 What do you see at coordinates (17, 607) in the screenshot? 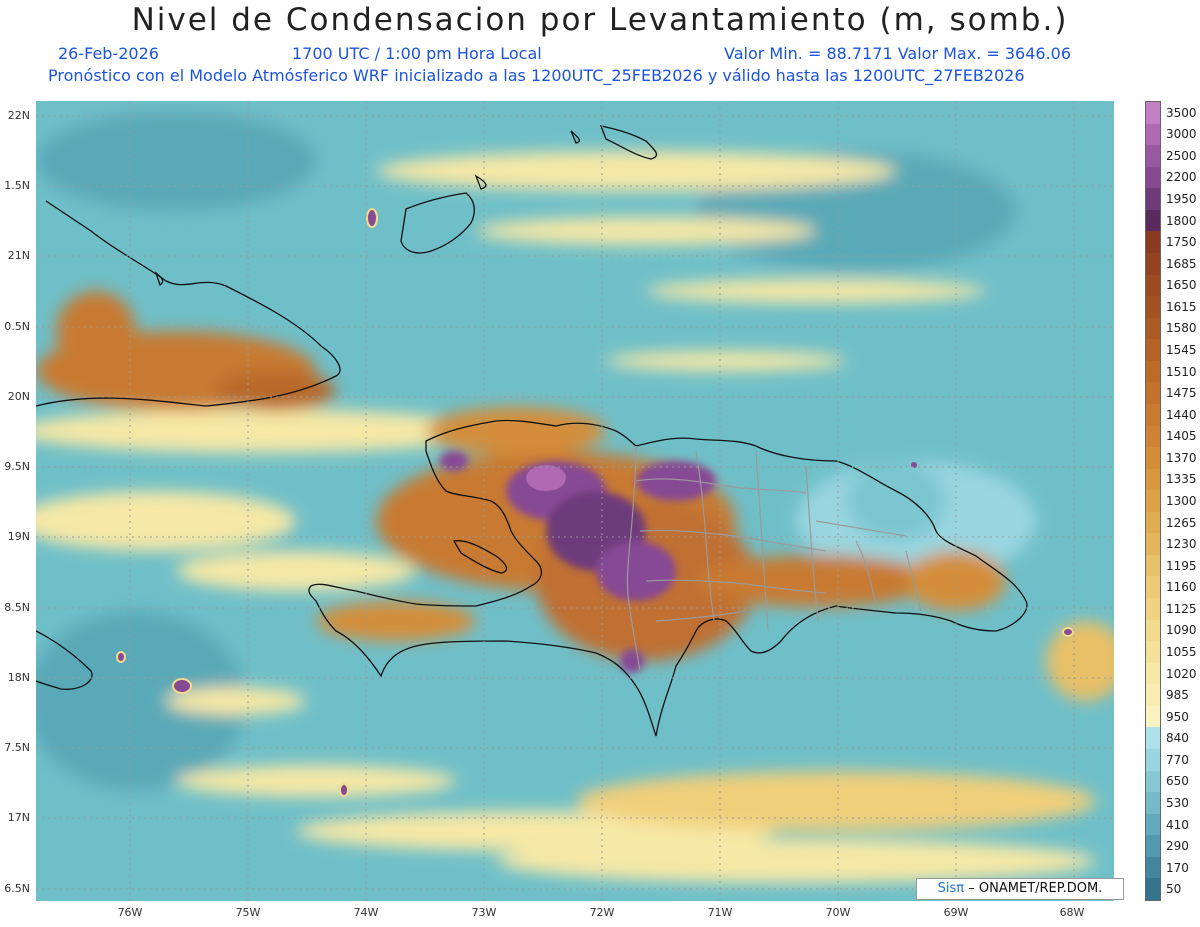
I see `lat-label: 8.5N` at bounding box center [17, 607].